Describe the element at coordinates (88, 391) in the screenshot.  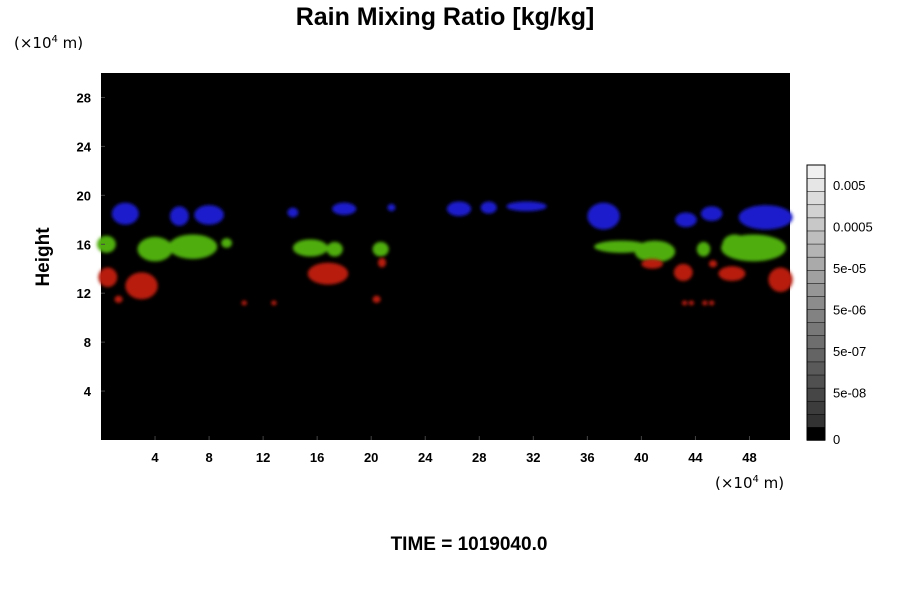
I see `y-tick-label: 4` at that location.